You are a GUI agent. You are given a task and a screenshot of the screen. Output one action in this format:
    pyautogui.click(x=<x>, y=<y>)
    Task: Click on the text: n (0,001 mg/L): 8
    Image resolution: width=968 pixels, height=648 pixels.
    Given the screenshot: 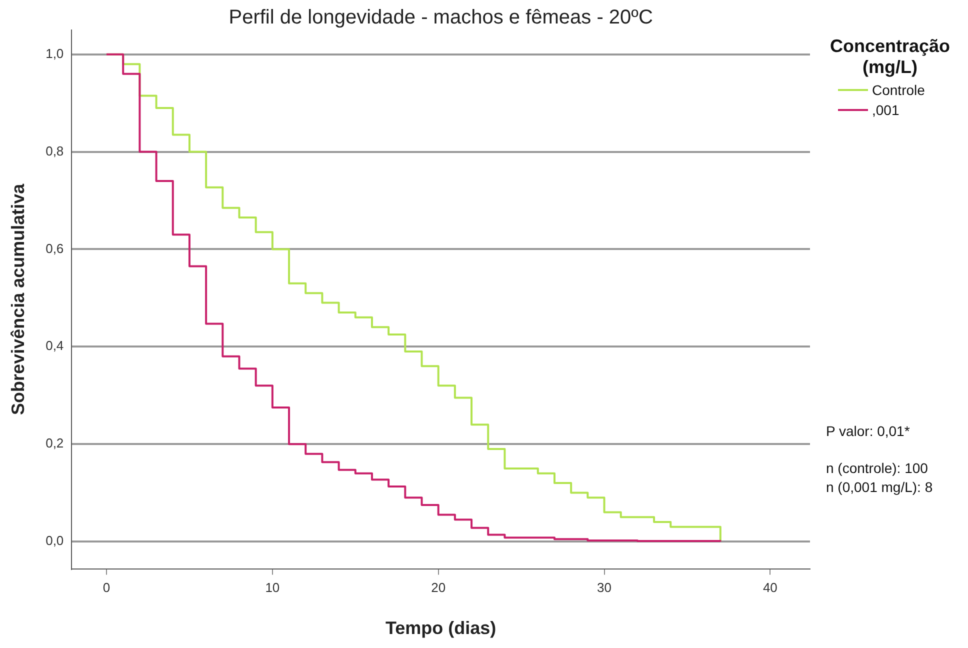 What is the action you would take?
    pyautogui.click(x=879, y=487)
    